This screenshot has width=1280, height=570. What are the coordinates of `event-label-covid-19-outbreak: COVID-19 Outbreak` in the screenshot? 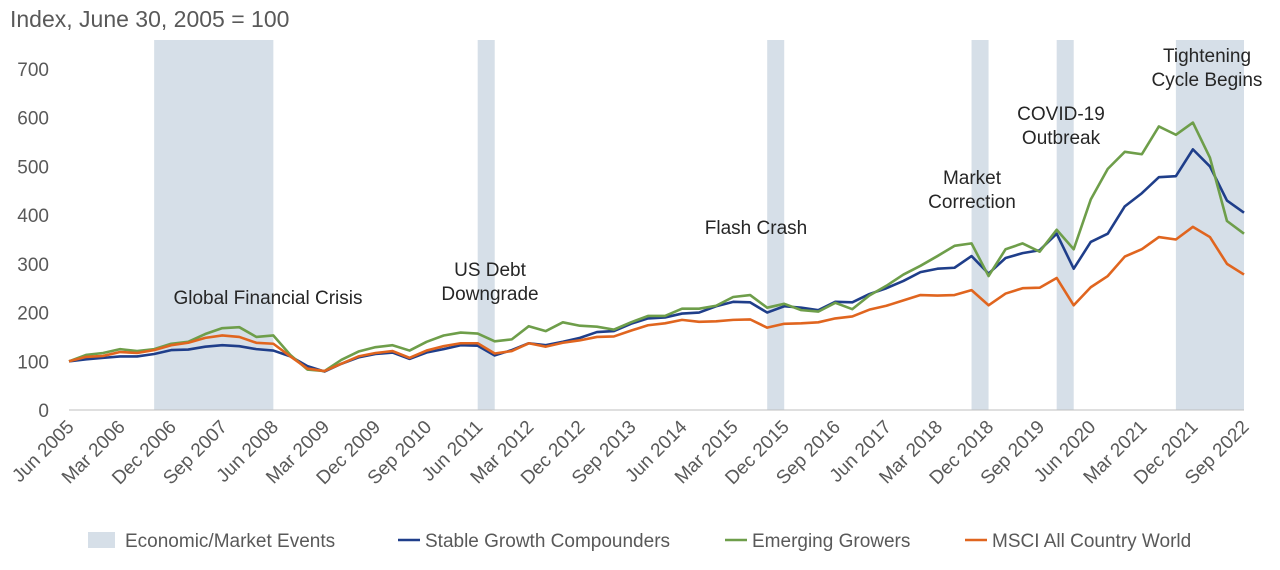 It's located at (1061, 126).